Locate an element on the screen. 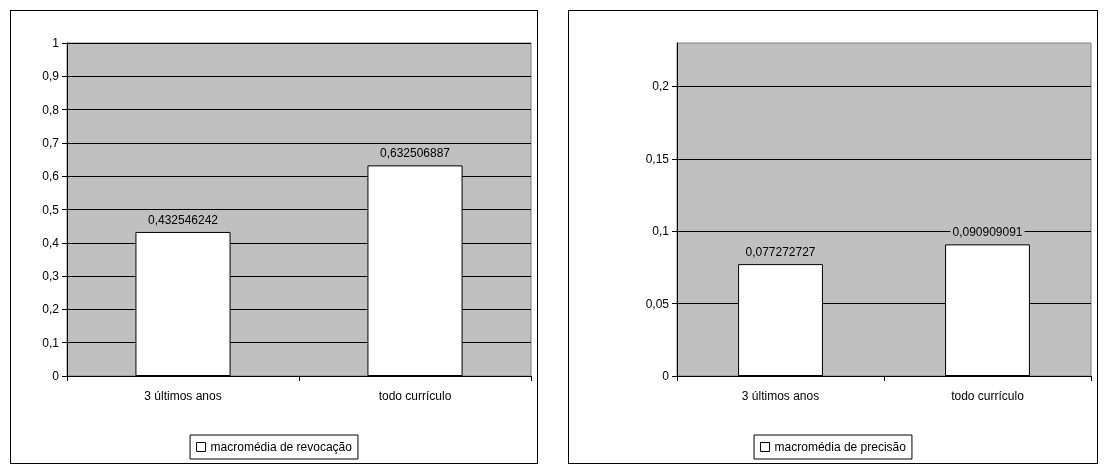 This screenshot has width=1104, height=467. y-tick-label: 0,4 is located at coordinates (51, 242).